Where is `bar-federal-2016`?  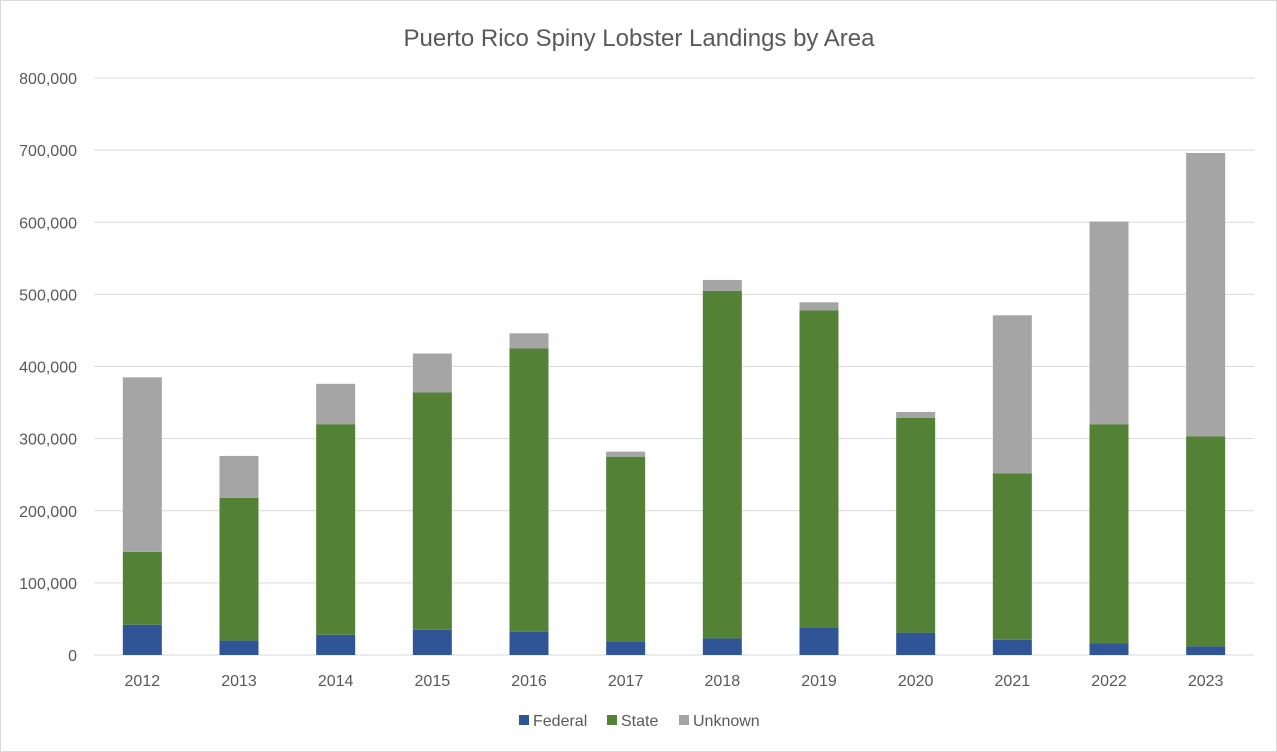 bar-federal-2016 is located at coordinates (529, 643).